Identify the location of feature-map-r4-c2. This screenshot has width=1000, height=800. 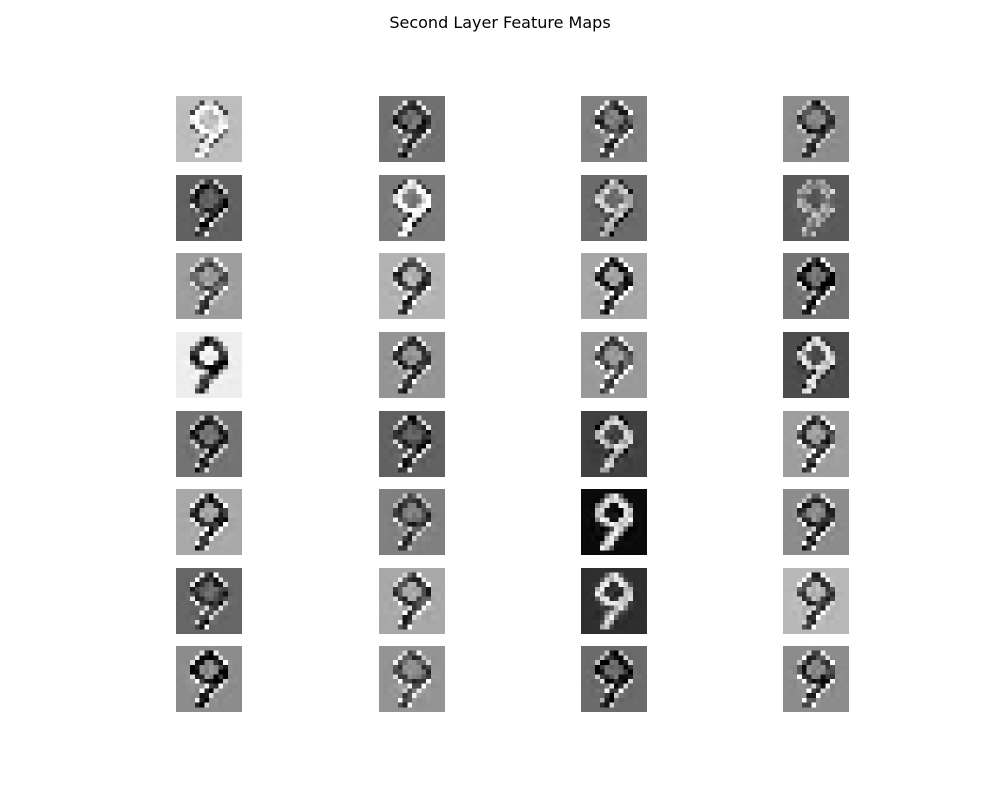
(614, 444).